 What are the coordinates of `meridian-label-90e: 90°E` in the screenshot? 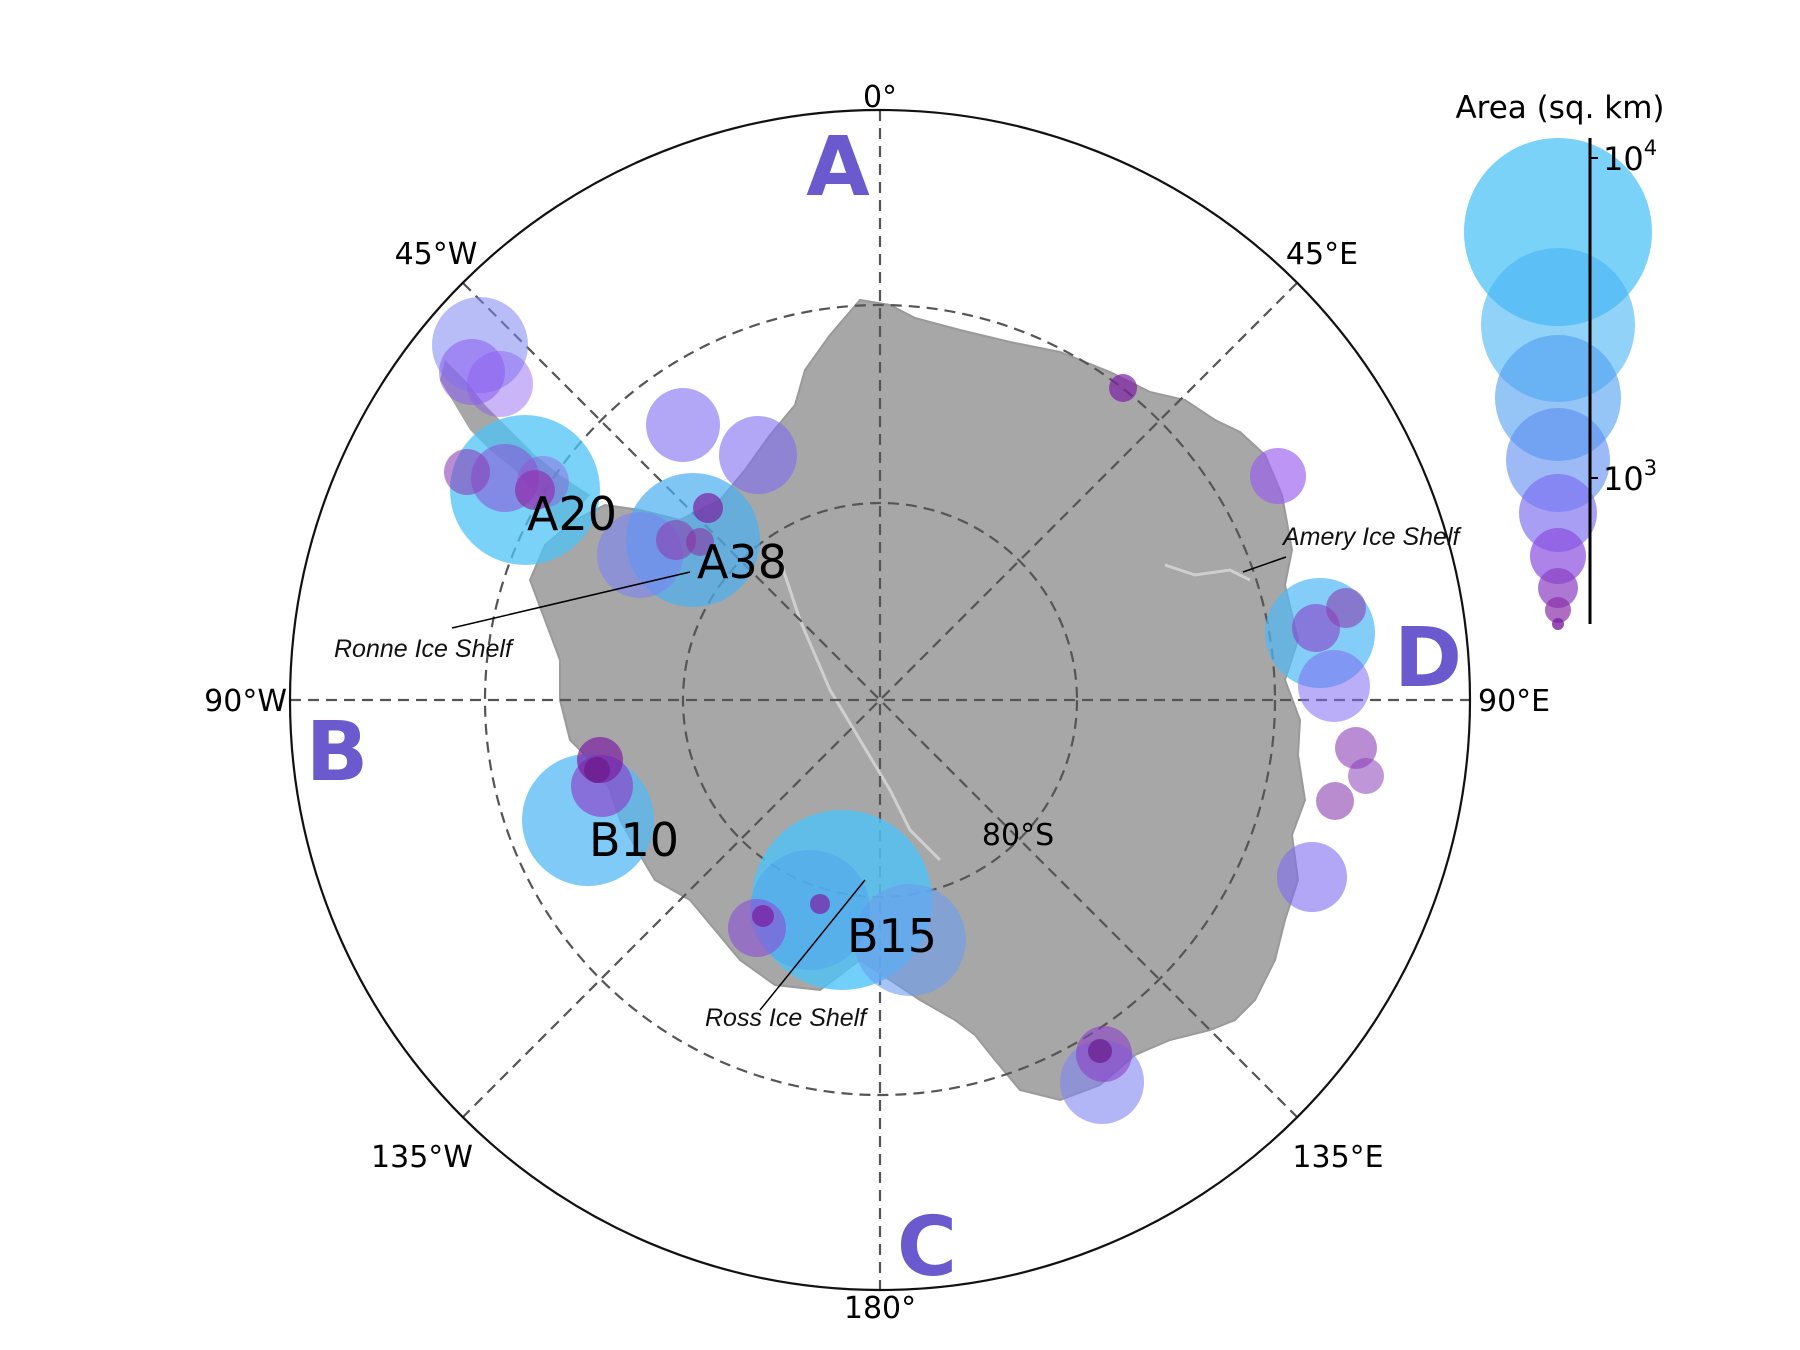 It's located at (1514, 701).